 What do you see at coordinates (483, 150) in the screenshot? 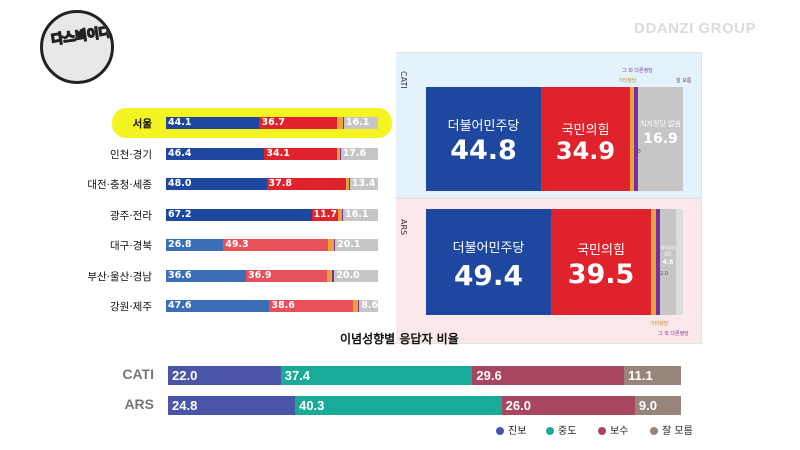
I see `cati-dem-value: 44.8` at bounding box center [483, 150].